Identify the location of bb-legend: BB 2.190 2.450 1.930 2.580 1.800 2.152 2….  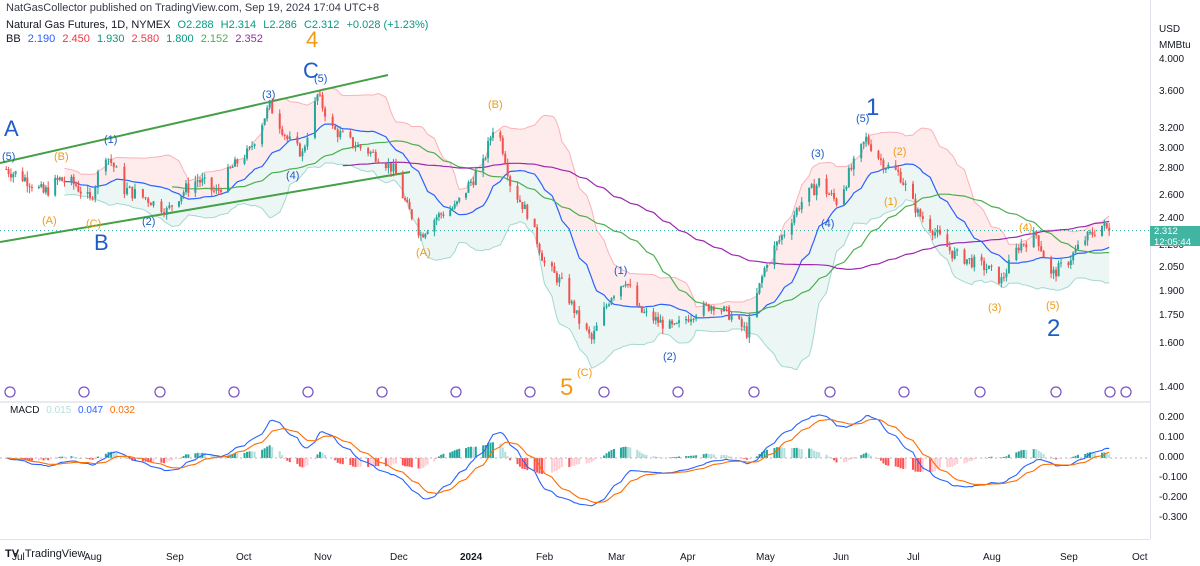
(136, 39).